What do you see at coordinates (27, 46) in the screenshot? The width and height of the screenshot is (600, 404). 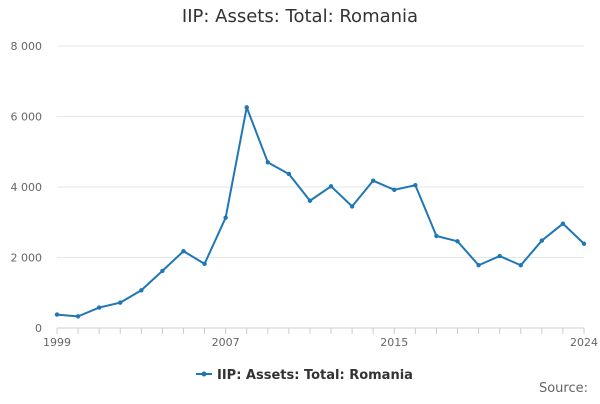 I see `y-tick-label: 8 000` at bounding box center [27, 46].